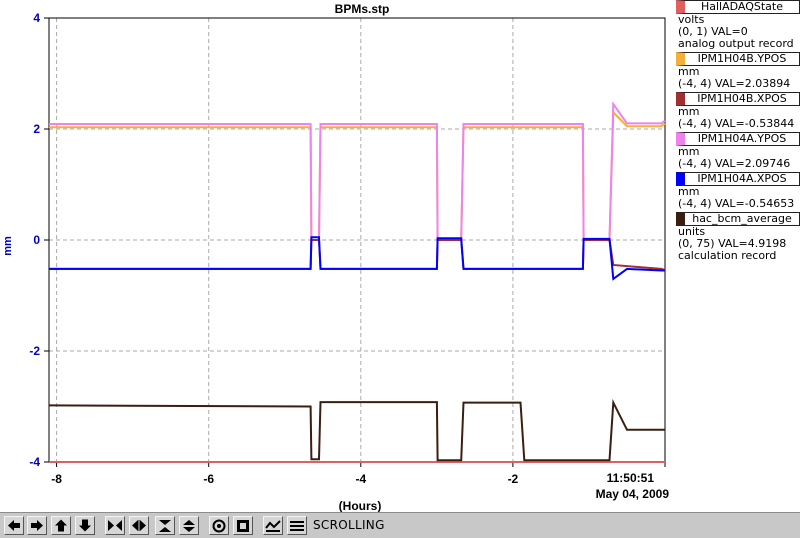 Image resolution: width=800 pixels, height=538 pixels. What do you see at coordinates (362, 9) in the screenshot?
I see `chart-title: BPMs.stp` at bounding box center [362, 9].